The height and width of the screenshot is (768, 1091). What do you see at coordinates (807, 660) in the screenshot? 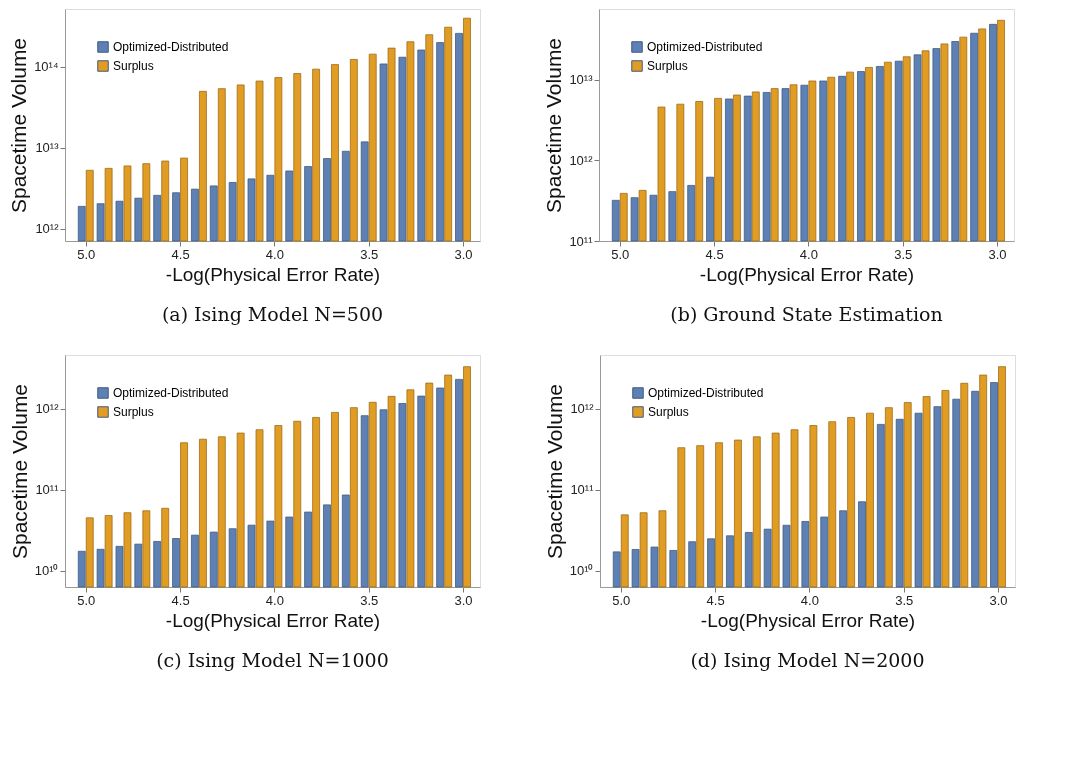
I see `text: (d) Ising Model N=2000` at bounding box center [807, 660].